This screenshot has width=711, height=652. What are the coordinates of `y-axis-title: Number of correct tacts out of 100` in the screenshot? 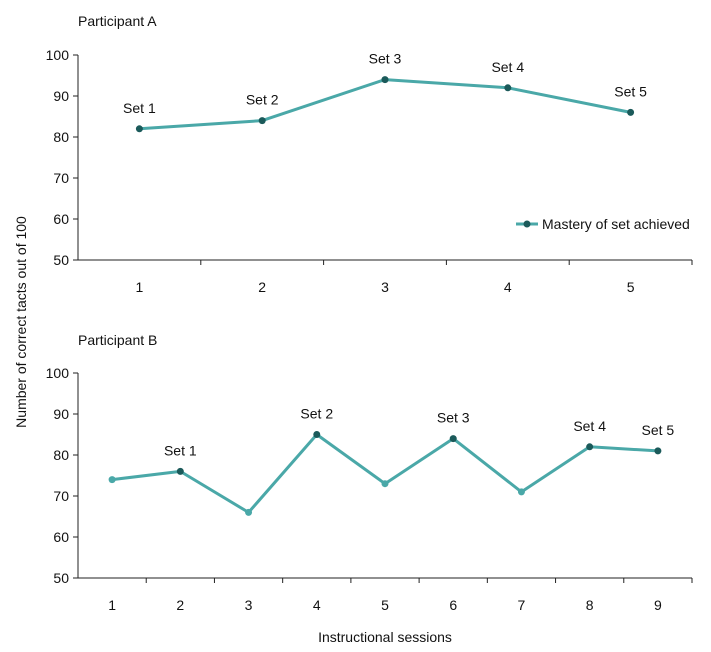 It's located at (21, 322).